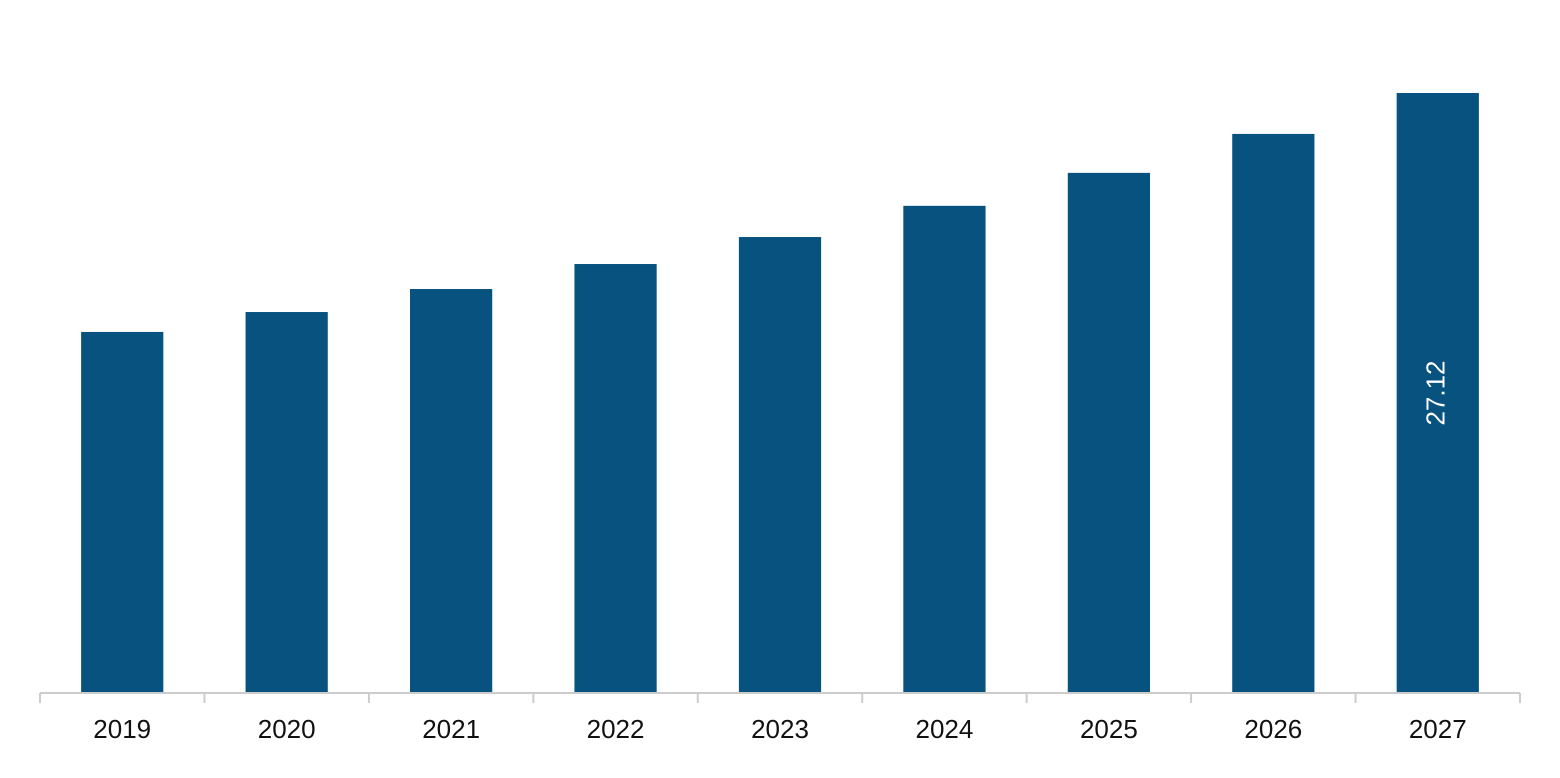 This screenshot has height=778, width=1560. Describe the element at coordinates (1438, 729) in the screenshot. I see `x-tick-label: 2027` at that location.